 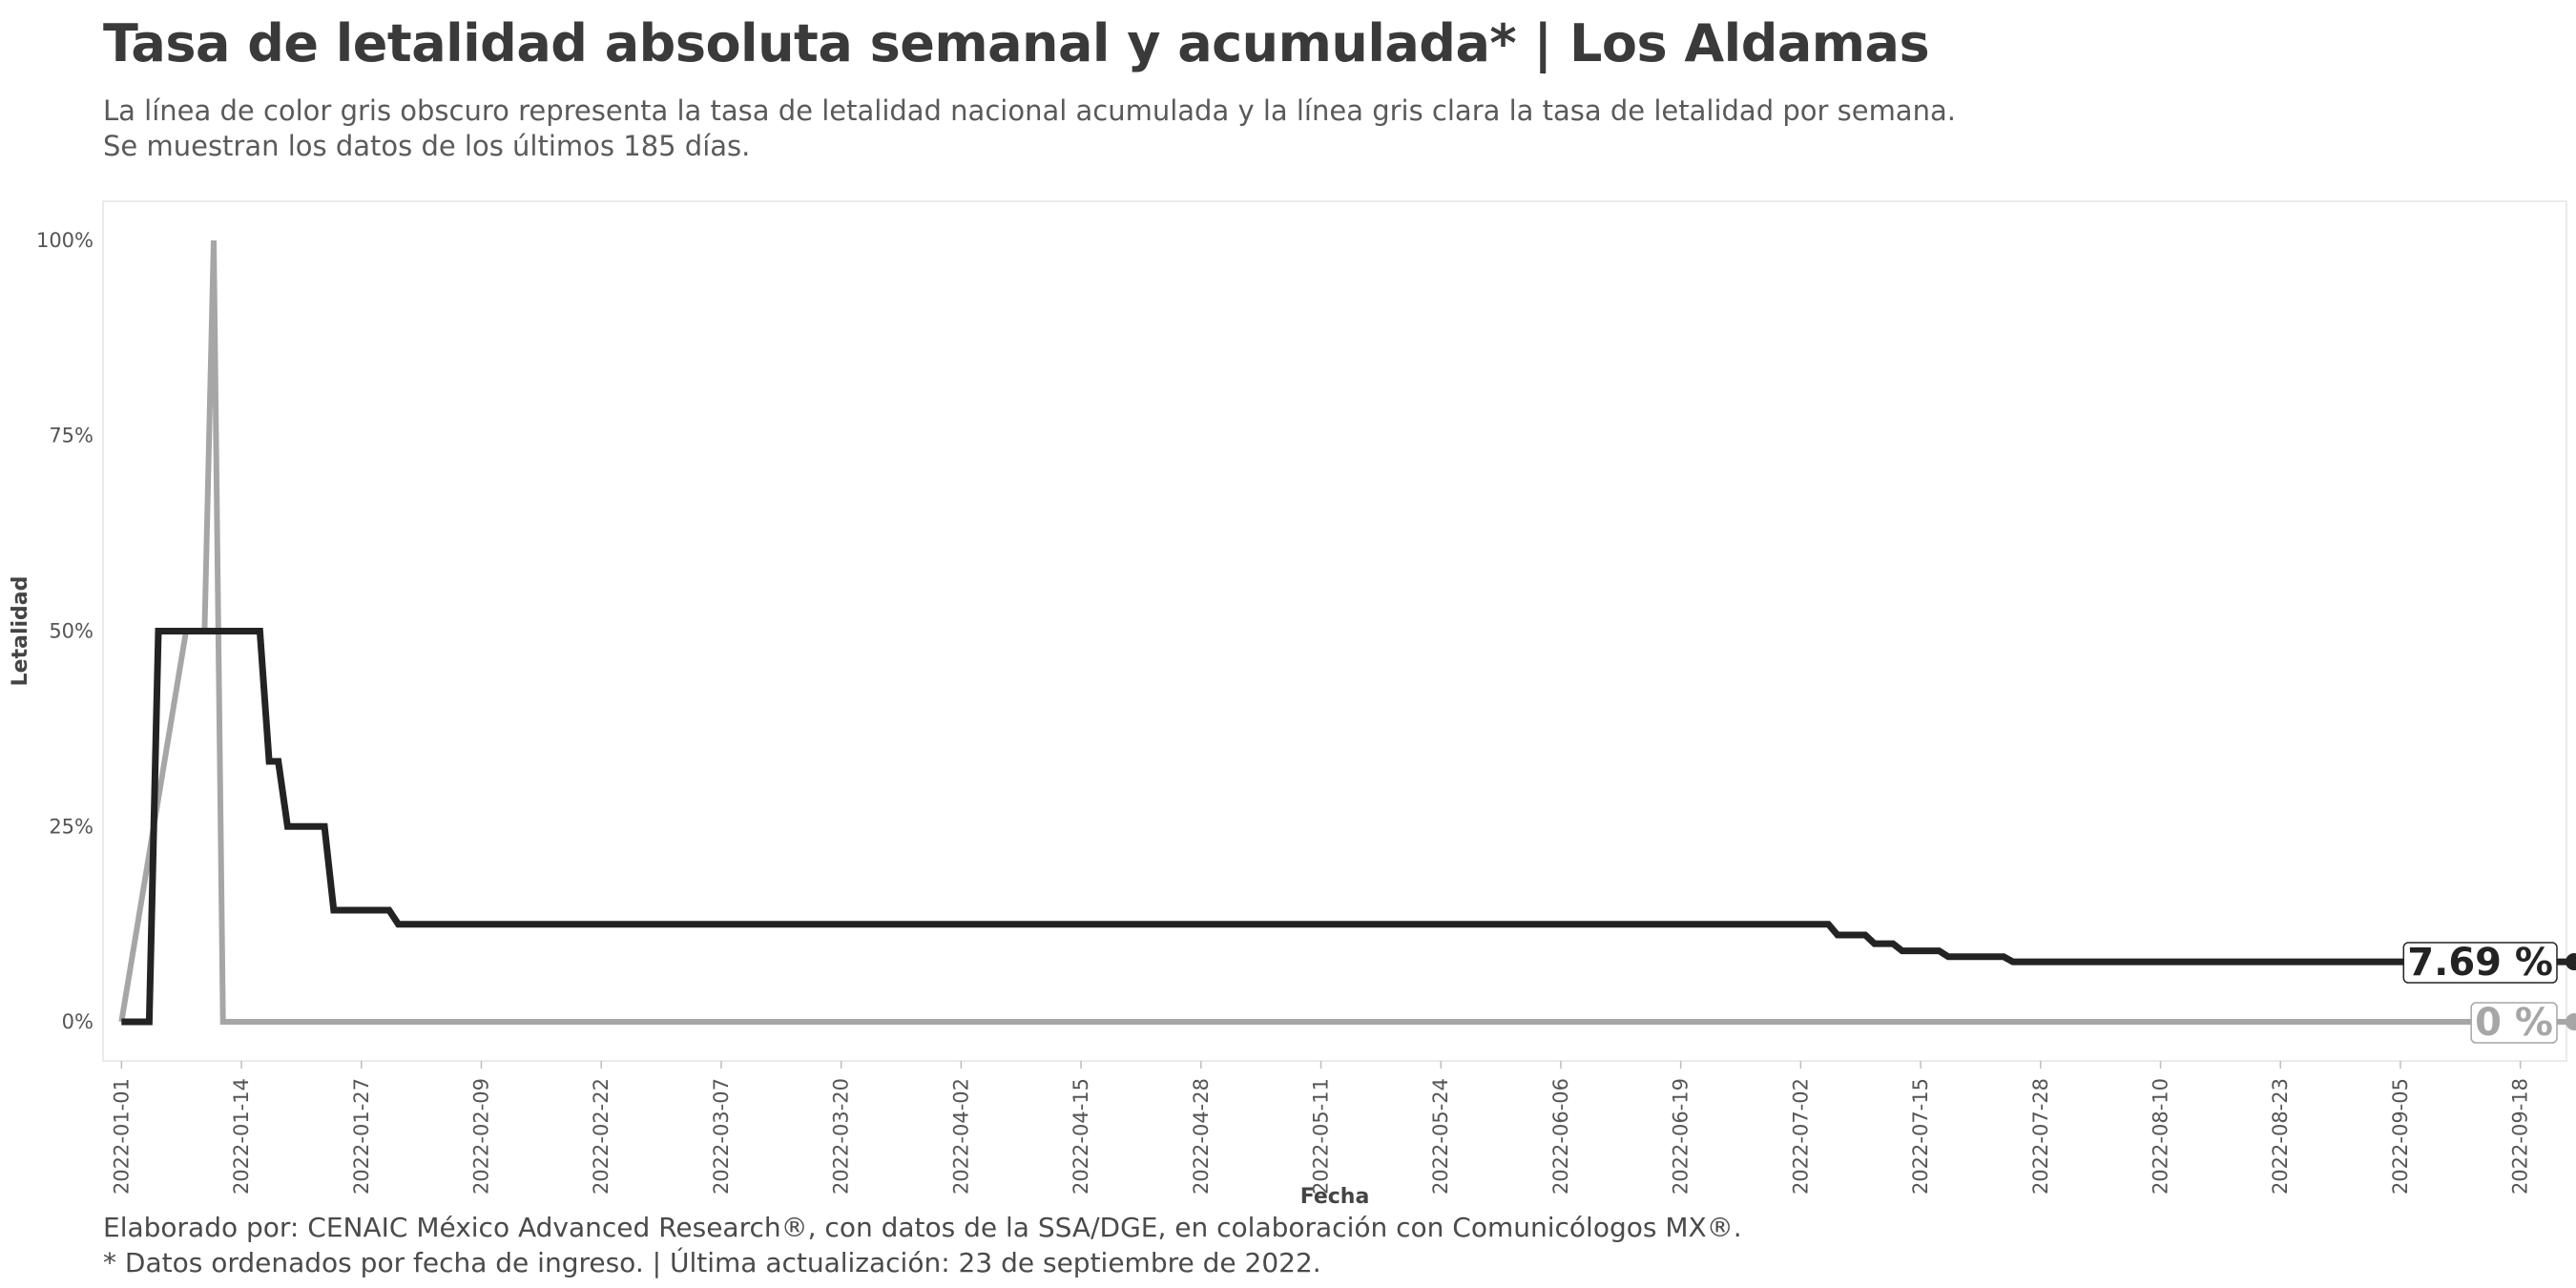 What do you see at coordinates (1440, 1136) in the screenshot?
I see `x-tick-label: 2022-05-24` at bounding box center [1440, 1136].